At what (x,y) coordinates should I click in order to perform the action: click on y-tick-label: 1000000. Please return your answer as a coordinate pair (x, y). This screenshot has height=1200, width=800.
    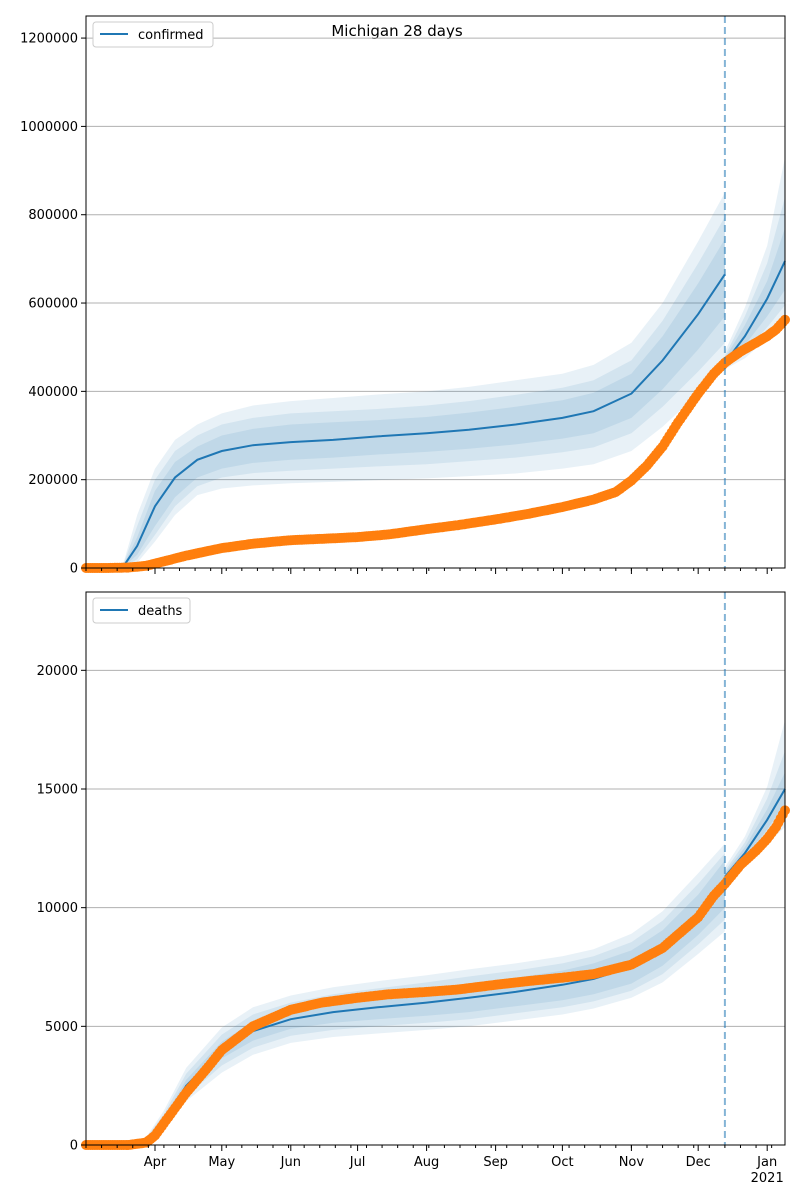
    Looking at the image, I should click on (49, 127).